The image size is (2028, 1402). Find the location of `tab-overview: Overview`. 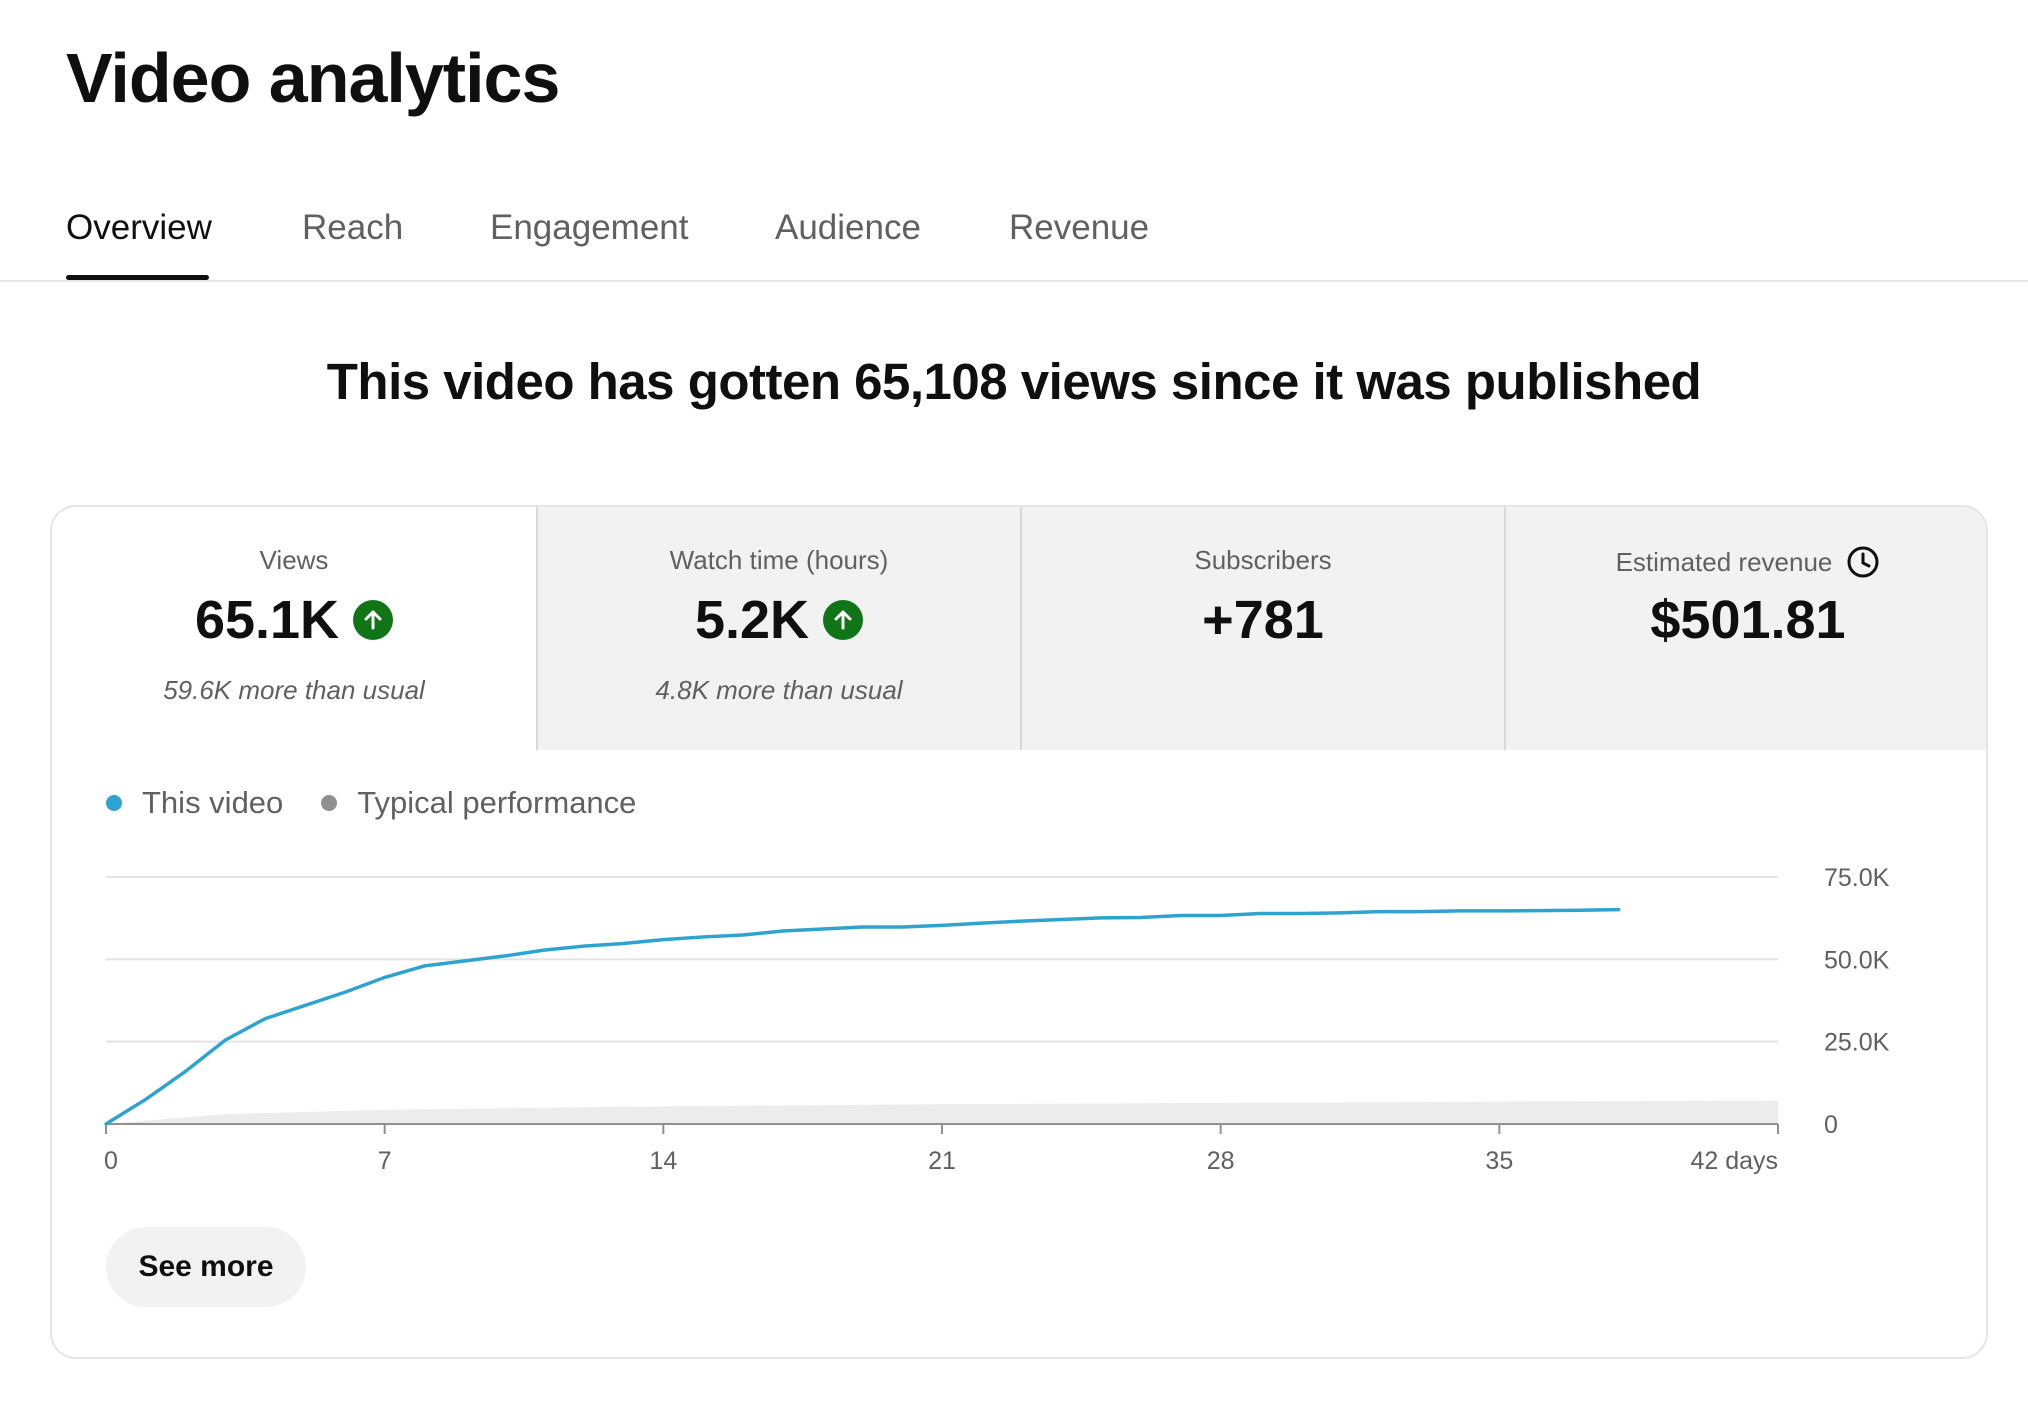

tab-overview: Overview is located at coordinates (139, 227).